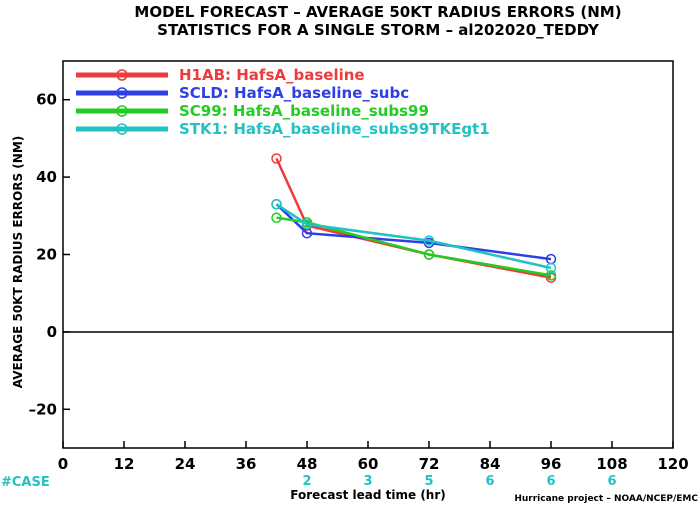 This screenshot has width=700, height=506. I want to click on case-count: 3, so click(367, 481).